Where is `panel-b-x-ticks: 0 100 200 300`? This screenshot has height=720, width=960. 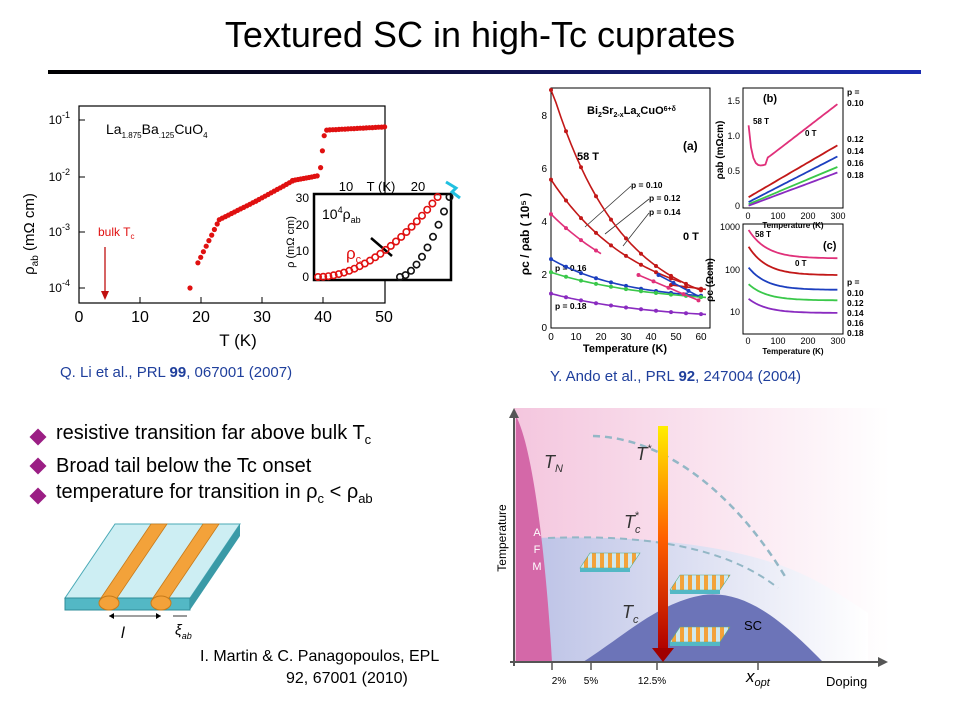 panel-b-x-ticks: 0 100 200 300 is located at coordinates (795, 216).